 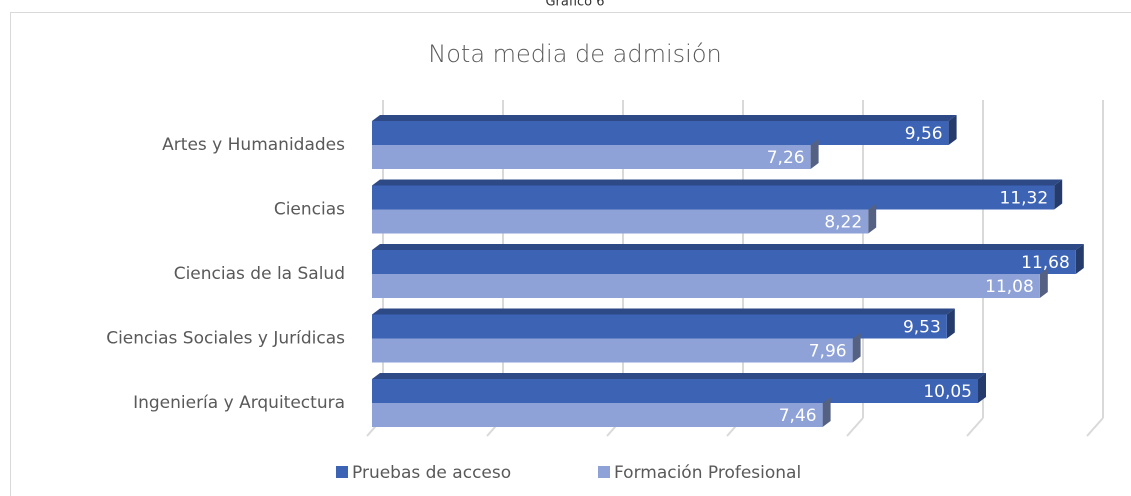 I want to click on value-label: 7,96, so click(x=828, y=352).